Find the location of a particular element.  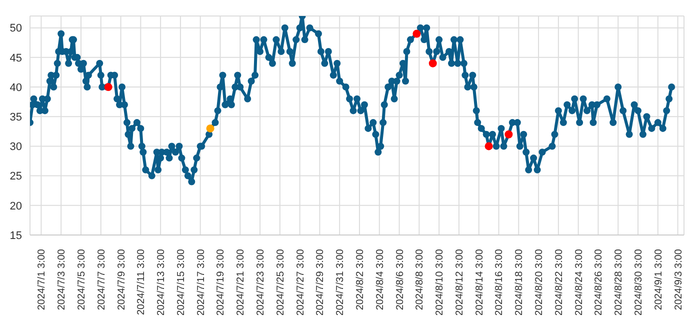

y-tick-label: 30 is located at coordinates (16, 147).